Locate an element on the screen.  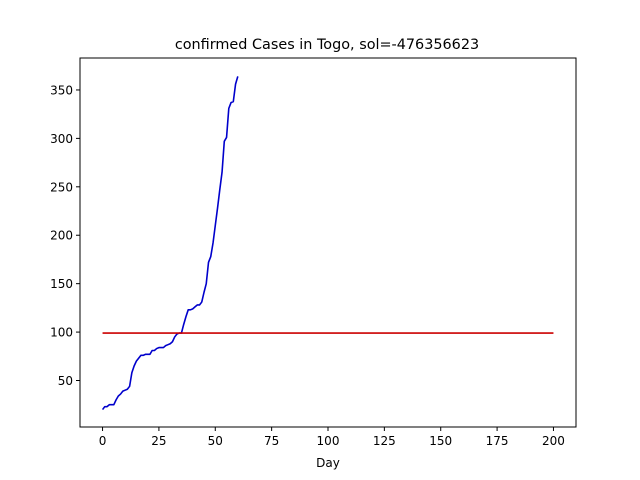
x-tick-label: 200 is located at coordinates (553, 441).